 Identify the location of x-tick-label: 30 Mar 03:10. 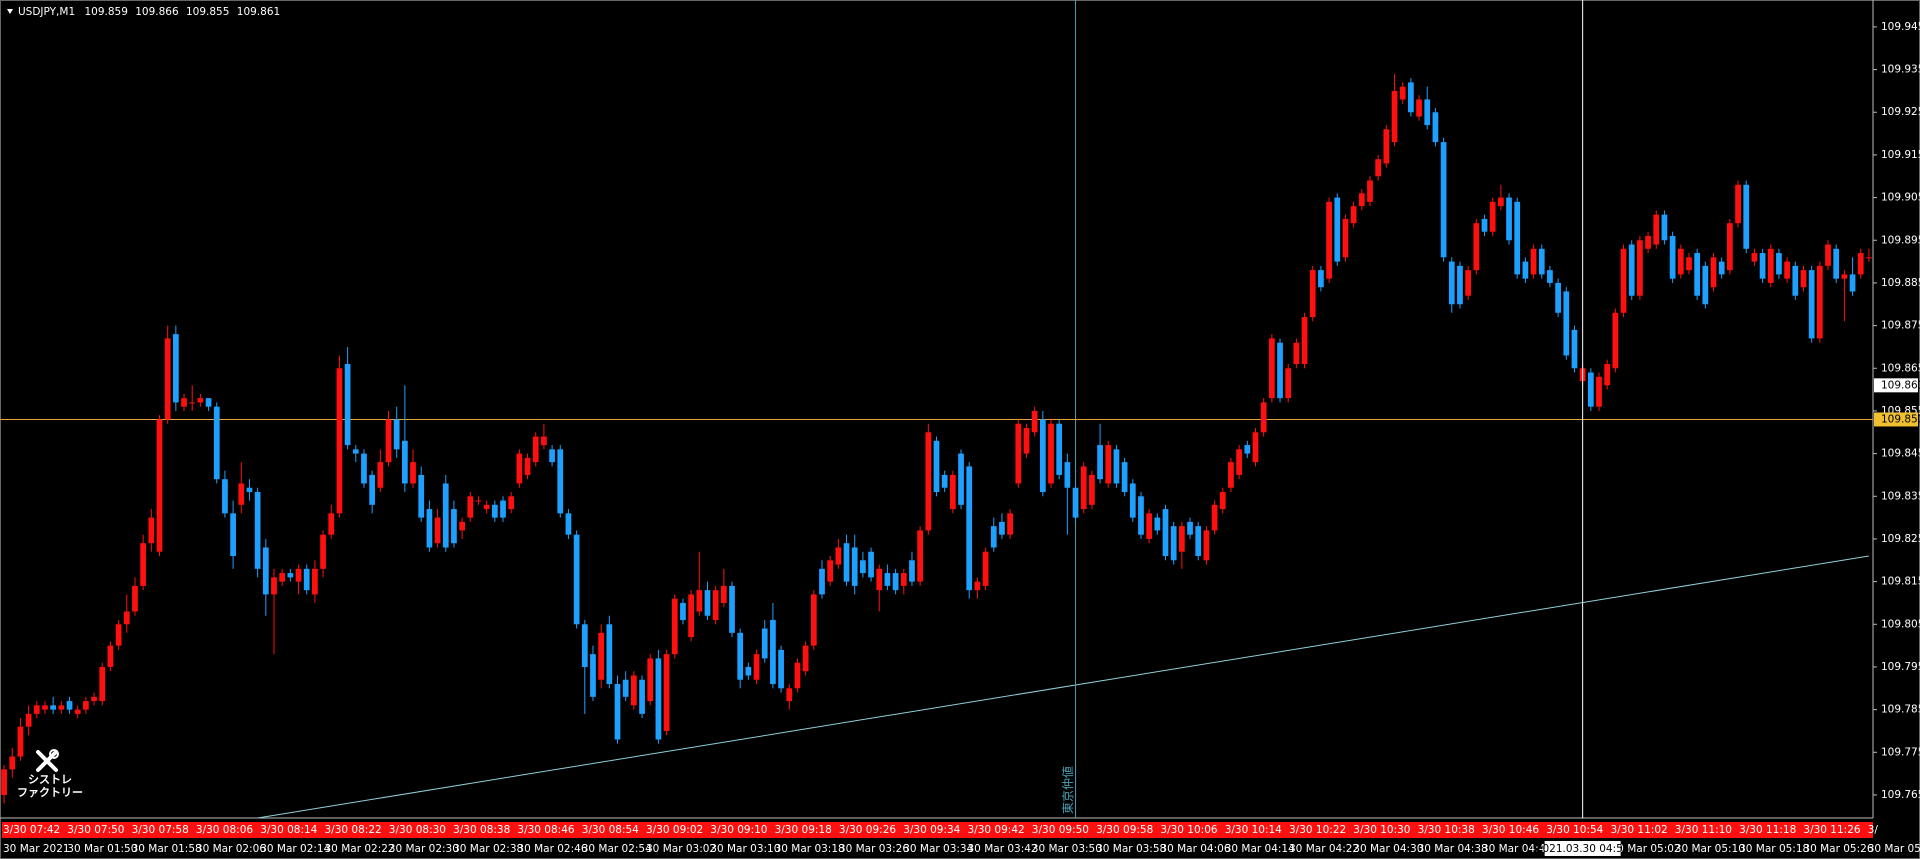
(745, 849).